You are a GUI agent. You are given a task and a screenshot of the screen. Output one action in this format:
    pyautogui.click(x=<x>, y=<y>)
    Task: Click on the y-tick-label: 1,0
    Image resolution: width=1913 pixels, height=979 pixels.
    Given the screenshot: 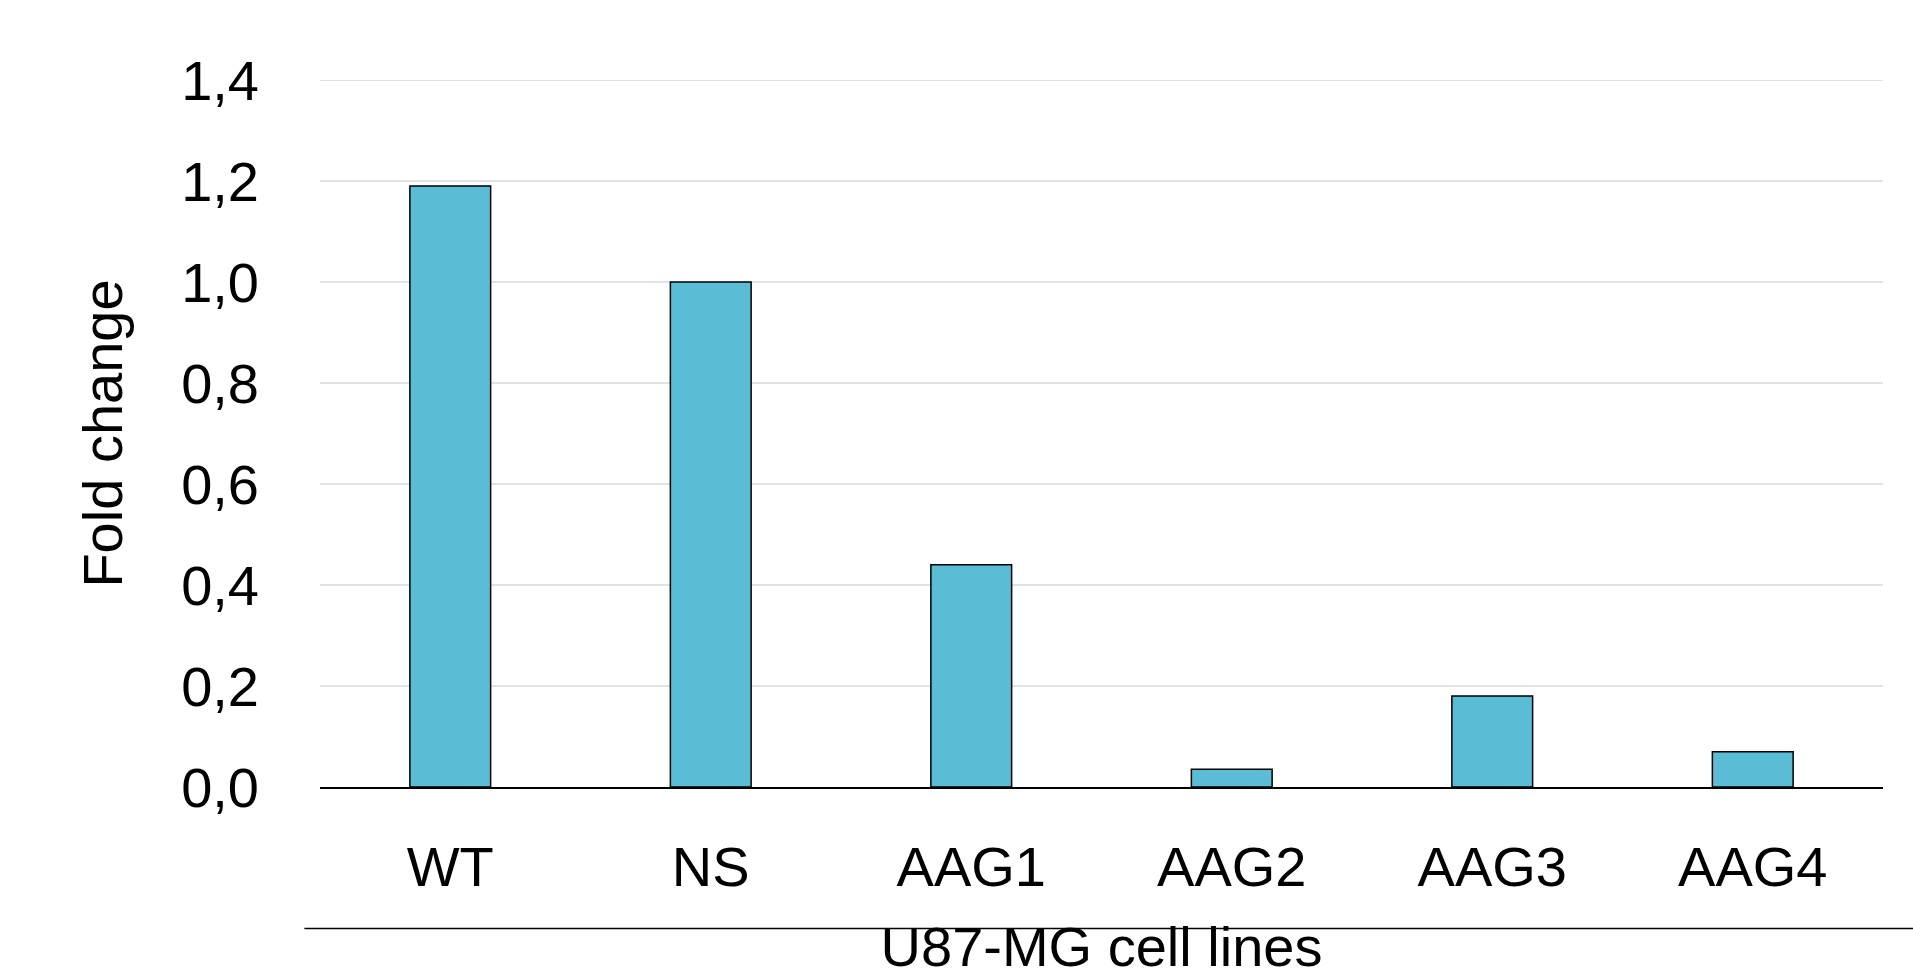 What is the action you would take?
    pyautogui.click(x=220, y=282)
    